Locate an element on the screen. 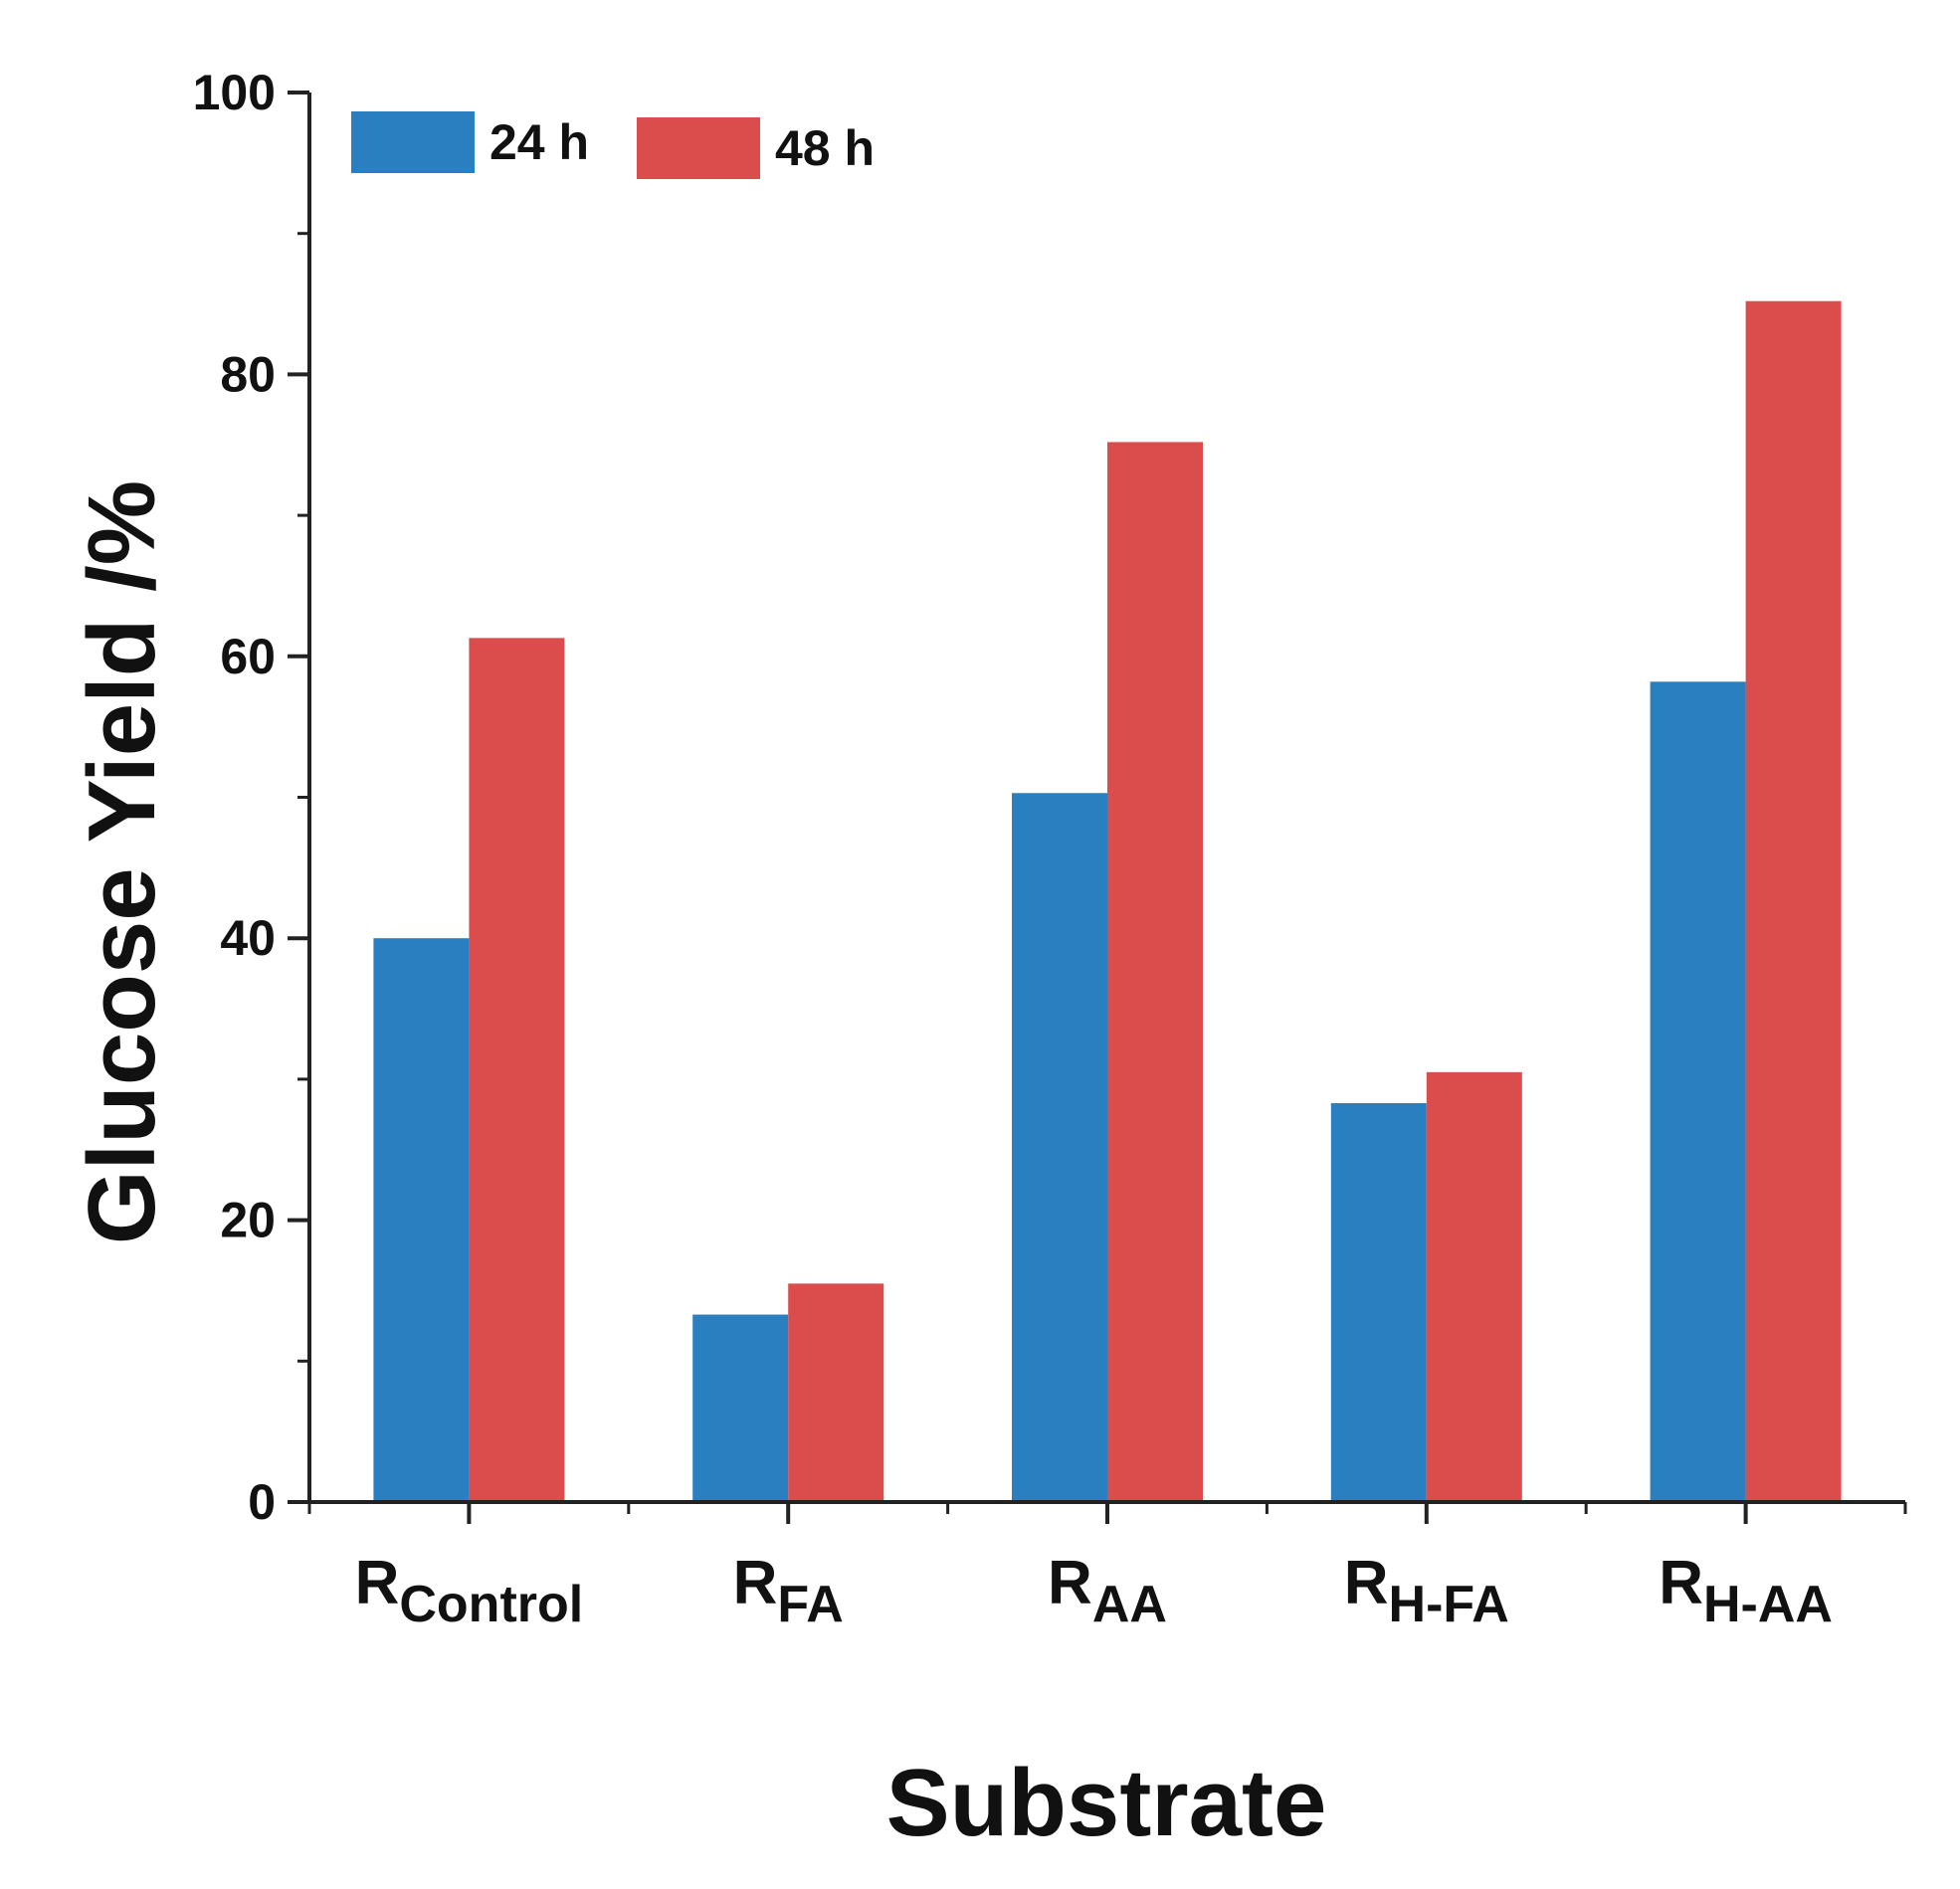  bar-h-aa-48-h is located at coordinates (1793, 901).